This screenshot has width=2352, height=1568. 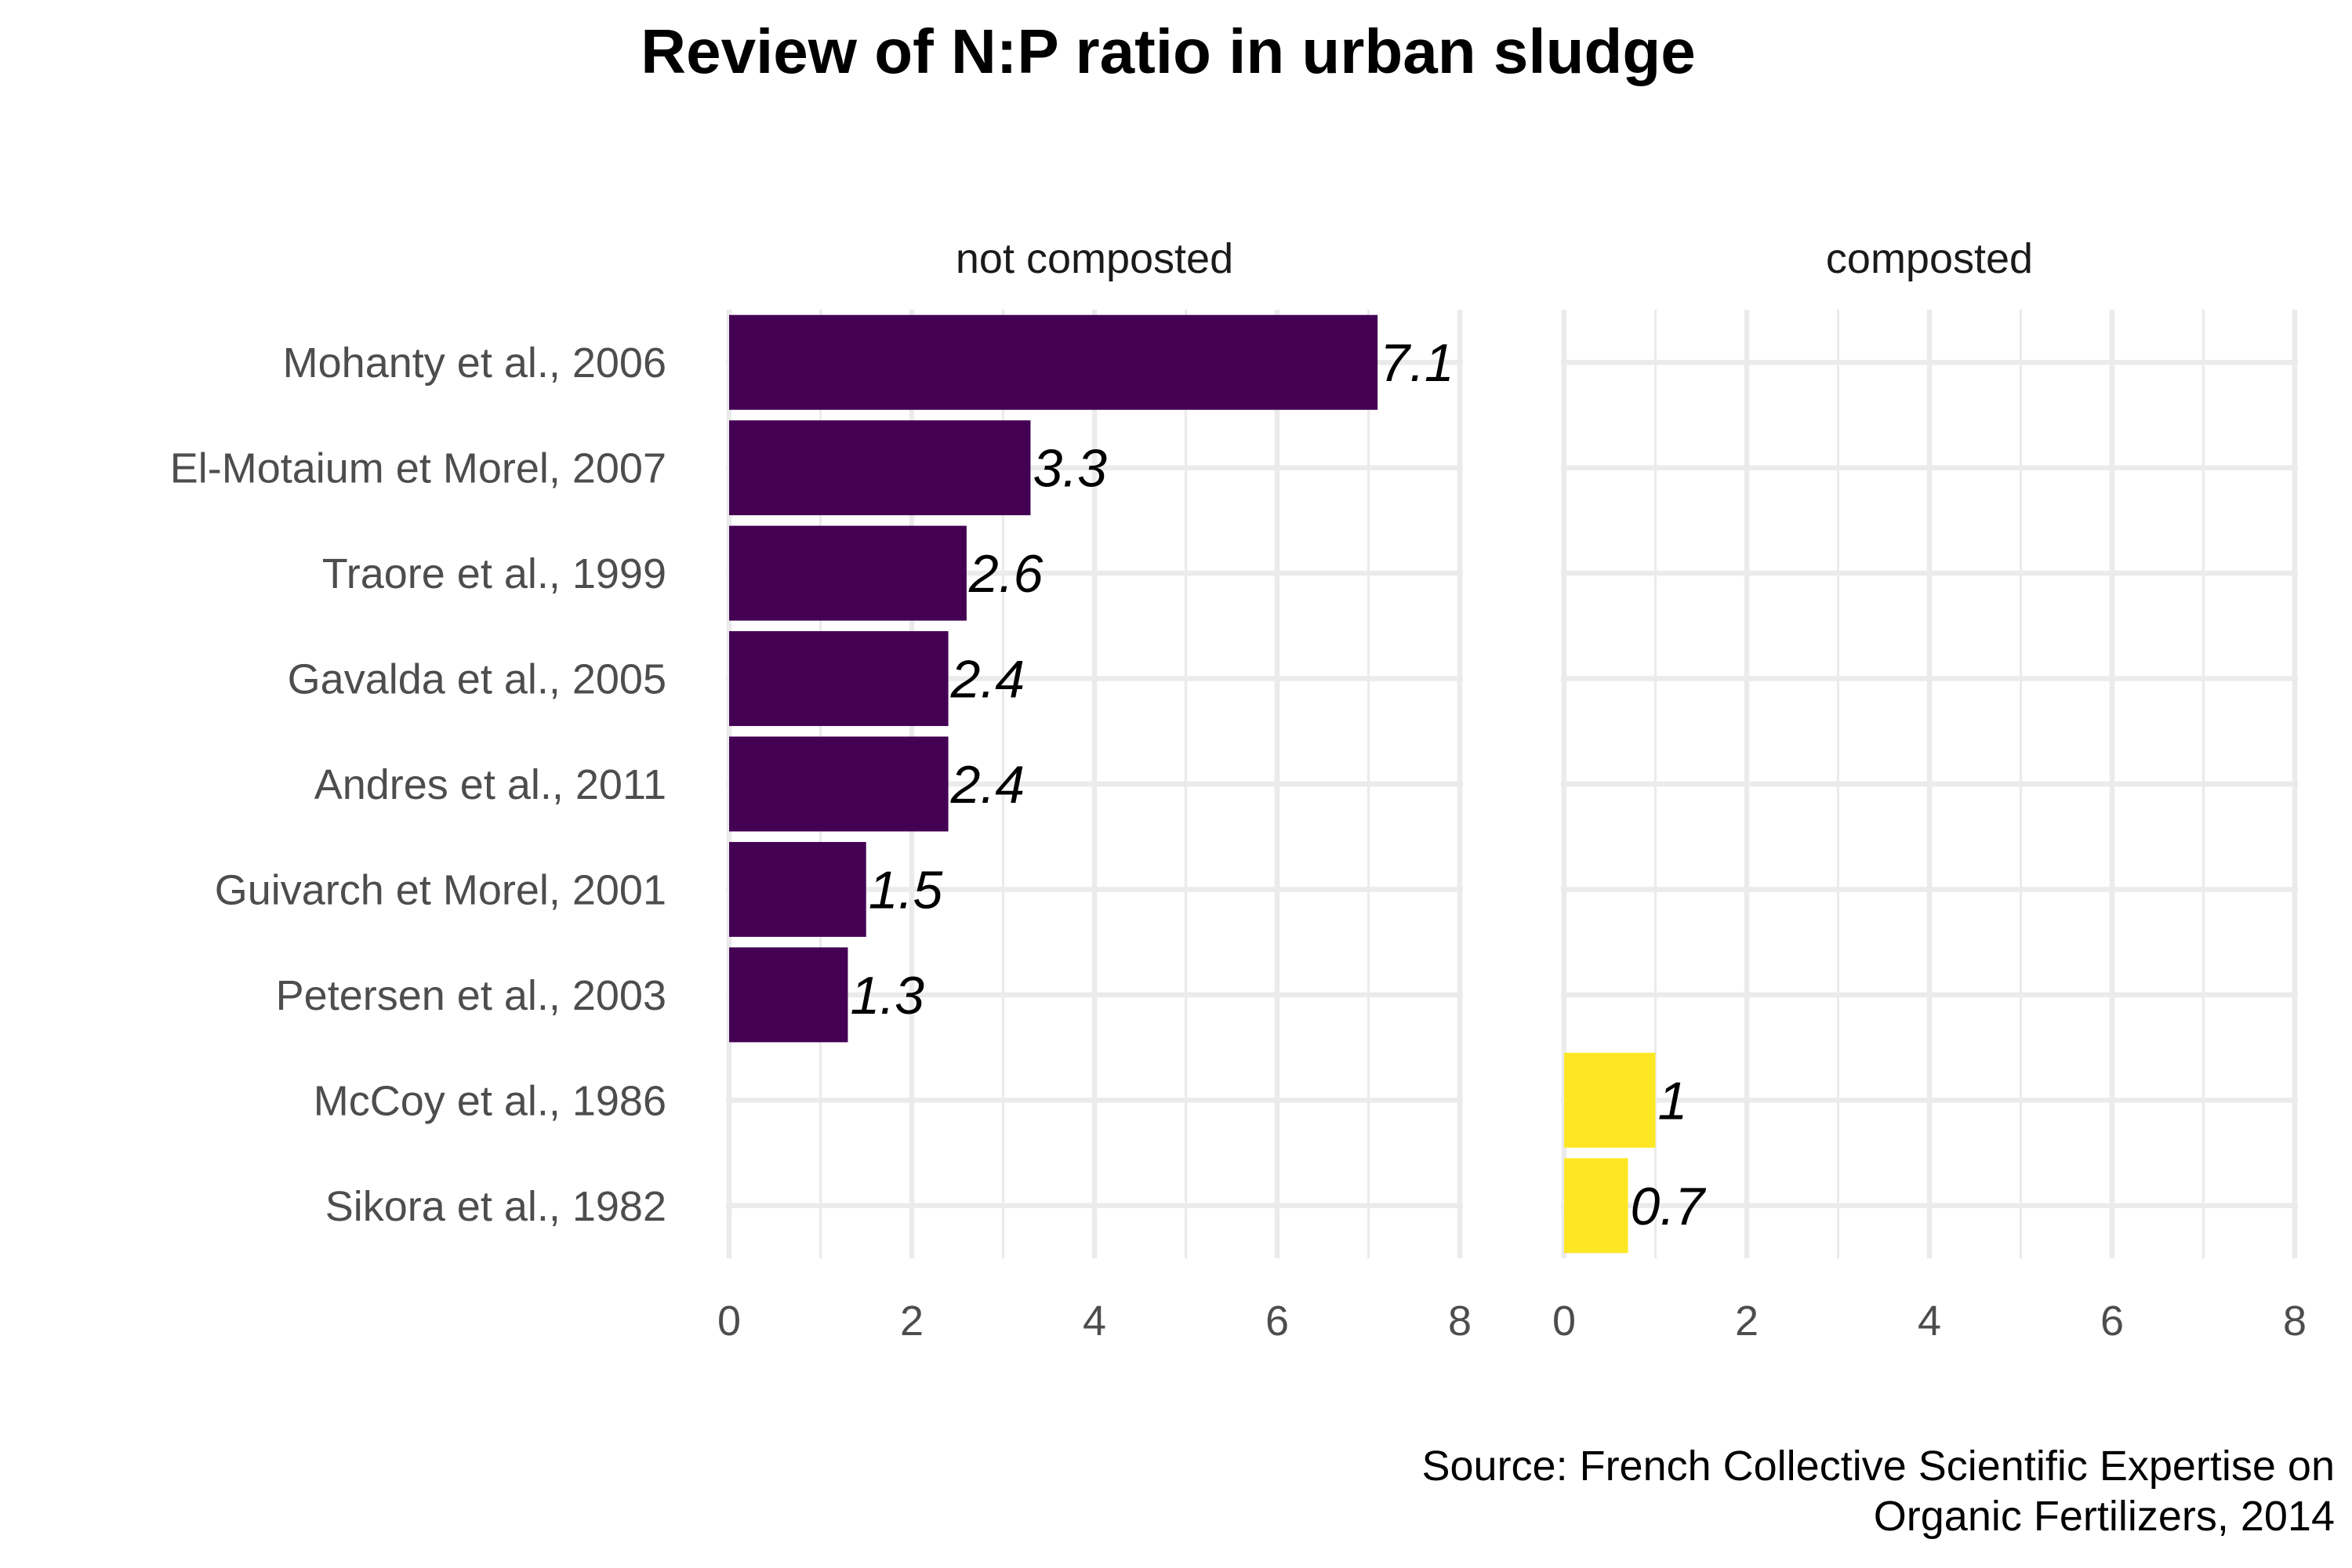 What do you see at coordinates (1094, 258) in the screenshot?
I see `panel-strip-label: not composted` at bounding box center [1094, 258].